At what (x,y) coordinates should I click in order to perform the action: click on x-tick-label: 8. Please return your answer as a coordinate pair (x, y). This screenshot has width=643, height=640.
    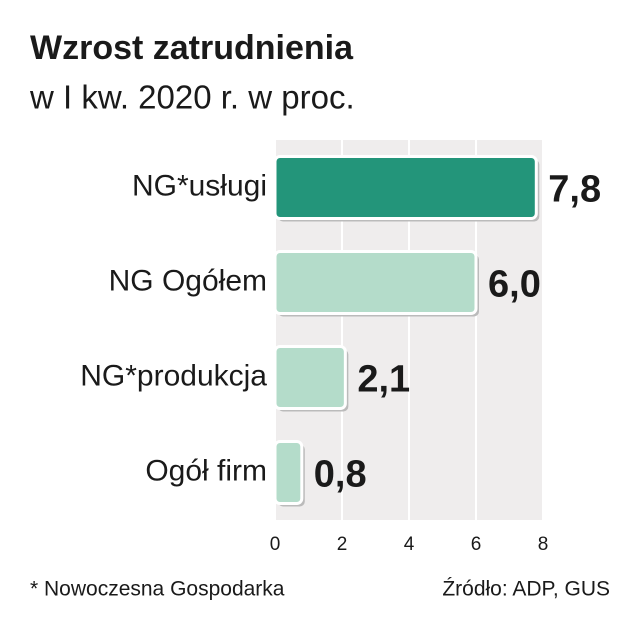
    Looking at the image, I should click on (543, 544).